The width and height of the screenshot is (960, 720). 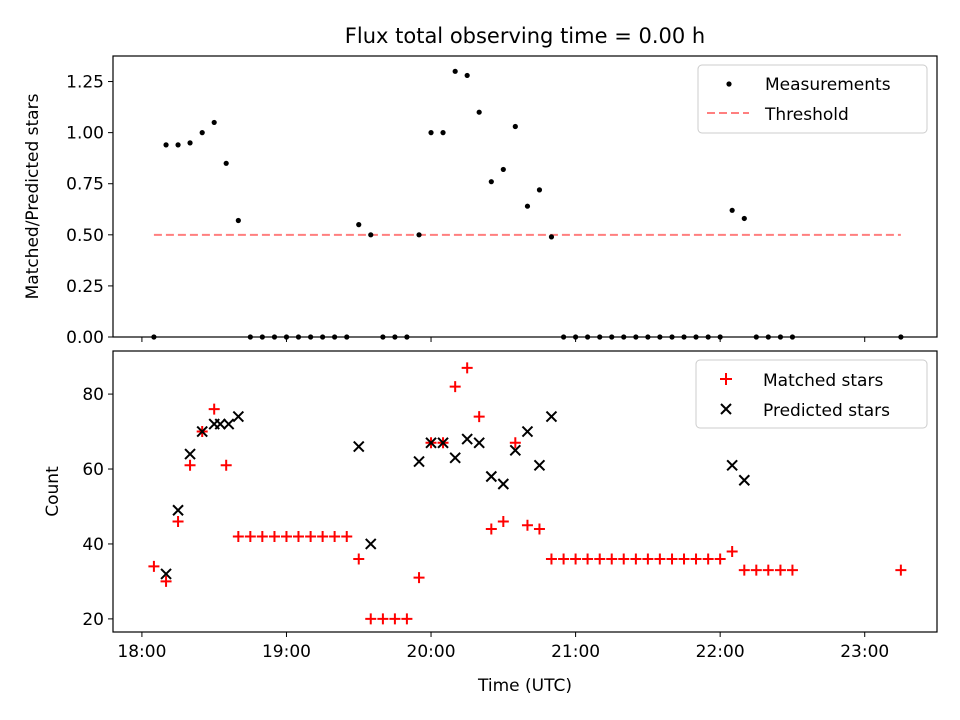 I want to click on count-y-tick-label: 60, so click(x=93, y=470).